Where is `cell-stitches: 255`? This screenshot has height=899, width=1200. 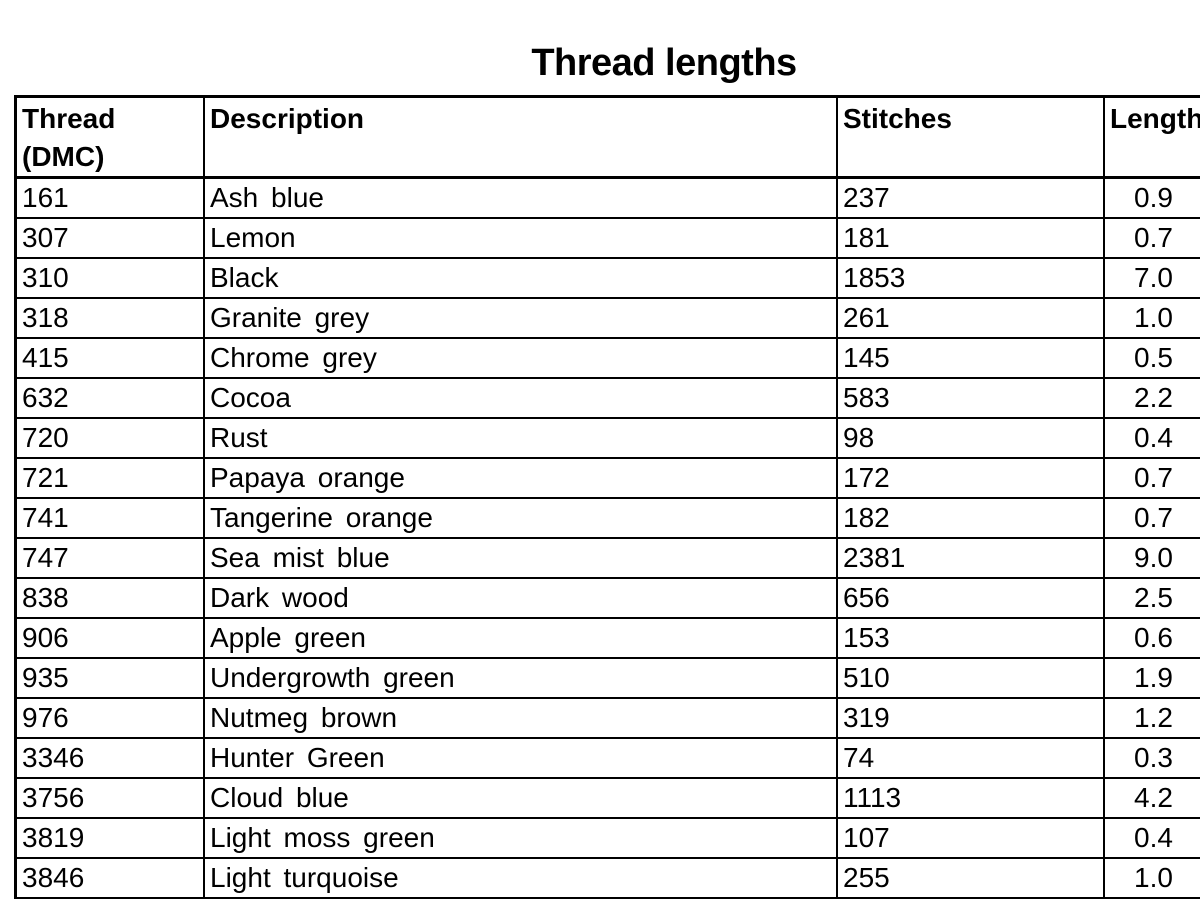
cell-stitches: 255 is located at coordinates (971, 879).